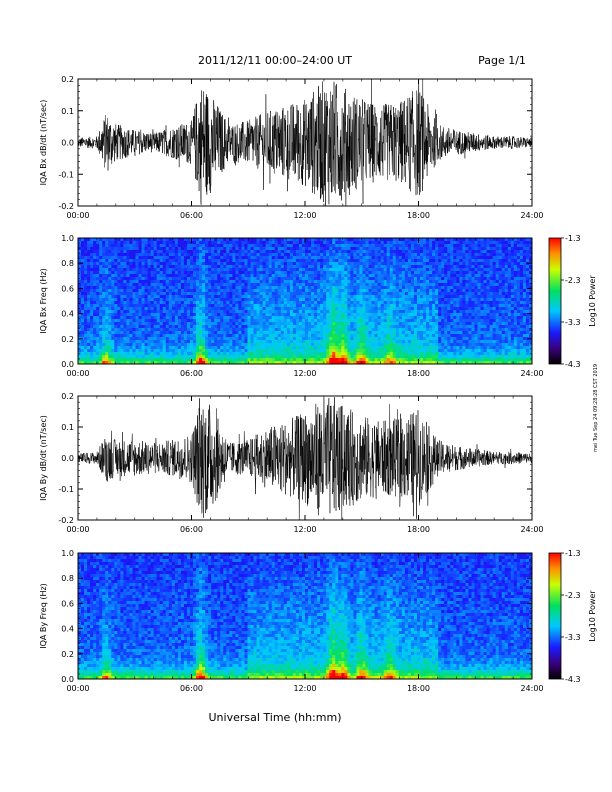  Describe the element at coordinates (502, 60) in the screenshot. I see `page-indicator: Page 1/1` at that location.